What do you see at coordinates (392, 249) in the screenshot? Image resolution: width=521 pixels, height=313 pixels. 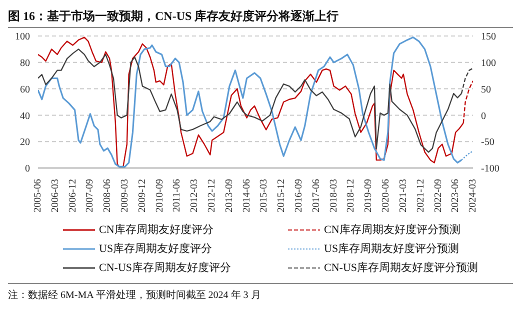 I see `legend-label: US库存周期友好度评分预测` at bounding box center [392, 249].